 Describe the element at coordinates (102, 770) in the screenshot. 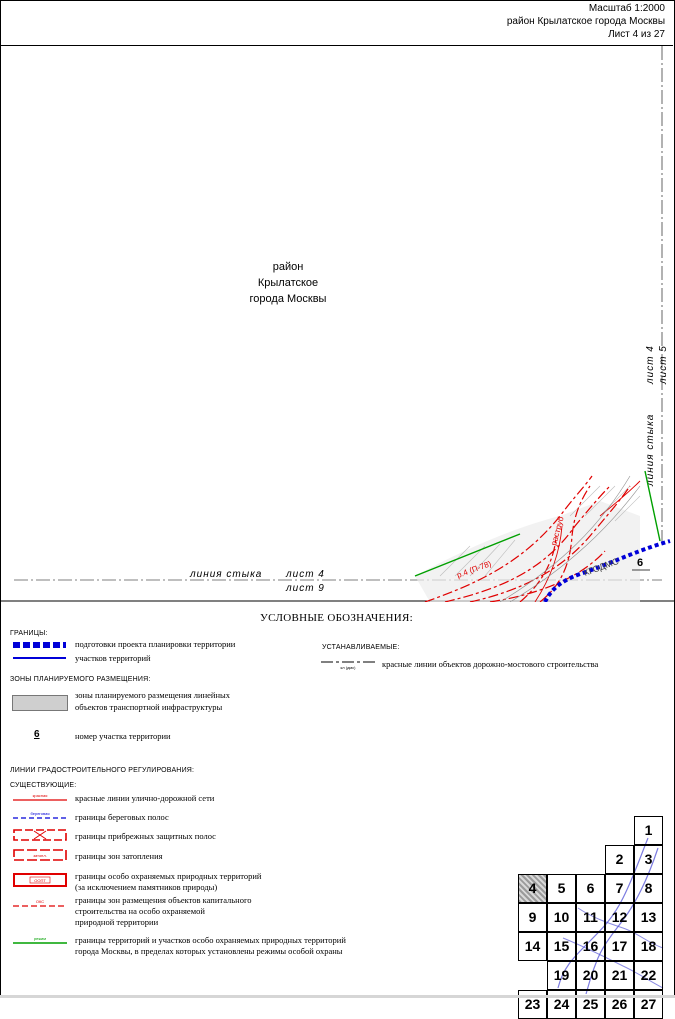

I see `legend-section-regulation: ЛИНИИ ГРАДОСТРОИТЕЛЬНОГО РЕГУЛИРОВАНИЯ:` at that location.